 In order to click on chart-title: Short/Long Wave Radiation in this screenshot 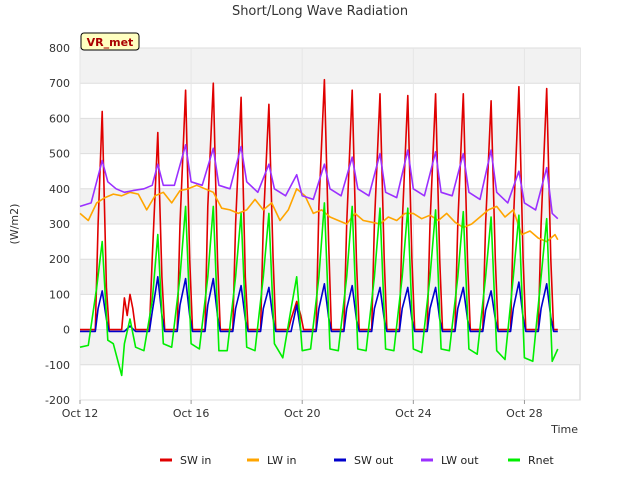, I will do `click(320, 11)`.